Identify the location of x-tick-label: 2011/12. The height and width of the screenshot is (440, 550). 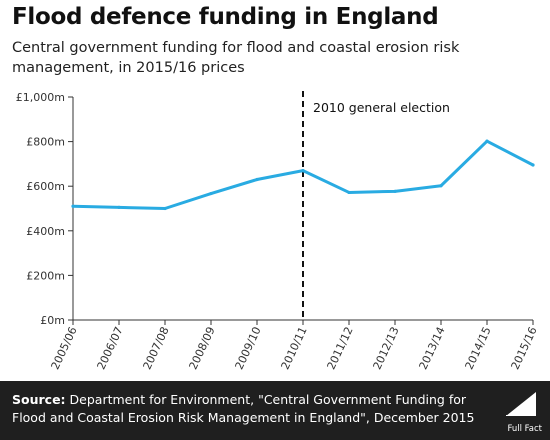
(340, 348).